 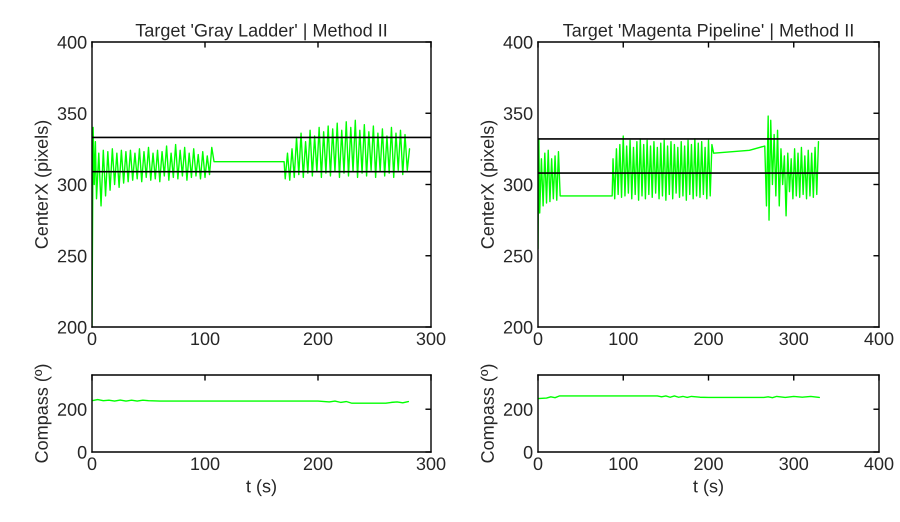 I want to click on chart-title: Target 'Gray Ladder' | Method II, so click(x=261, y=31).